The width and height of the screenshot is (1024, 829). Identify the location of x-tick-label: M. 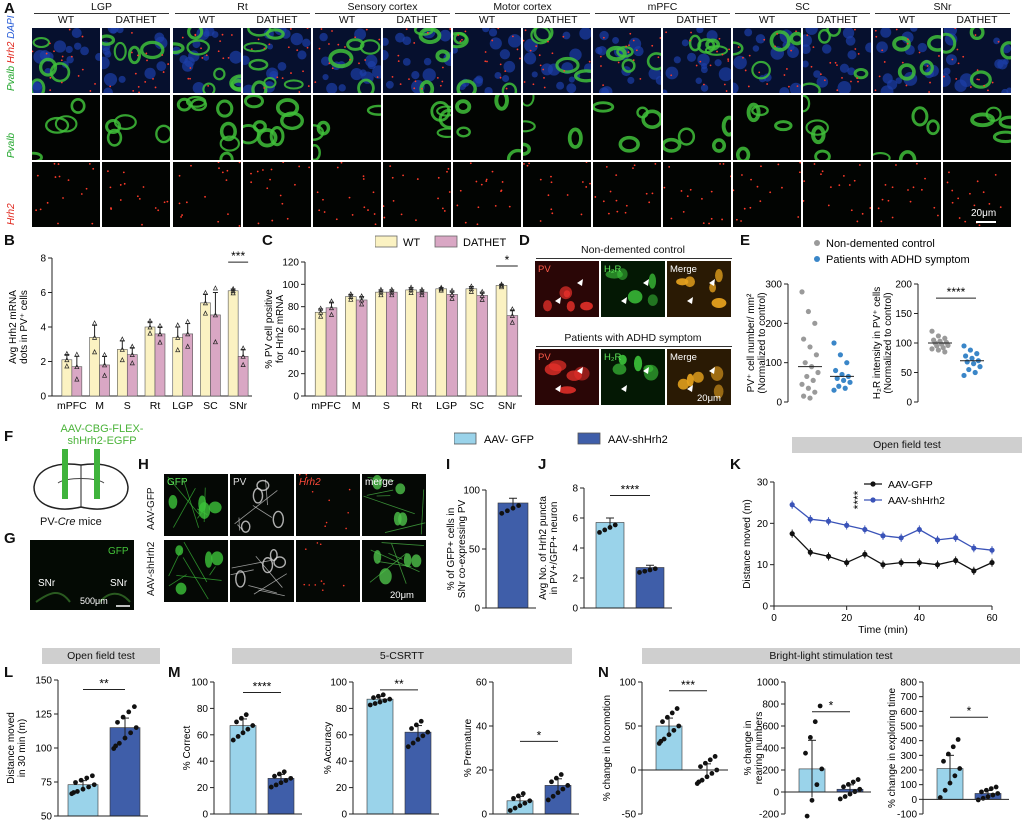
(99, 406).